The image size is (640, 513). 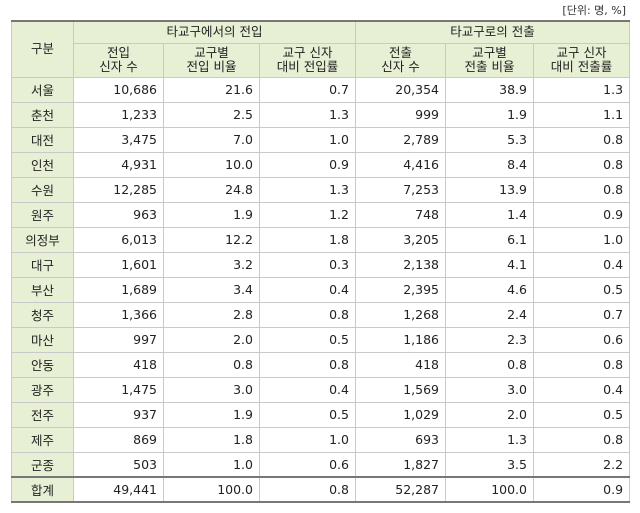 I want to click on cell-out-rate: 1.3, so click(x=581, y=89).